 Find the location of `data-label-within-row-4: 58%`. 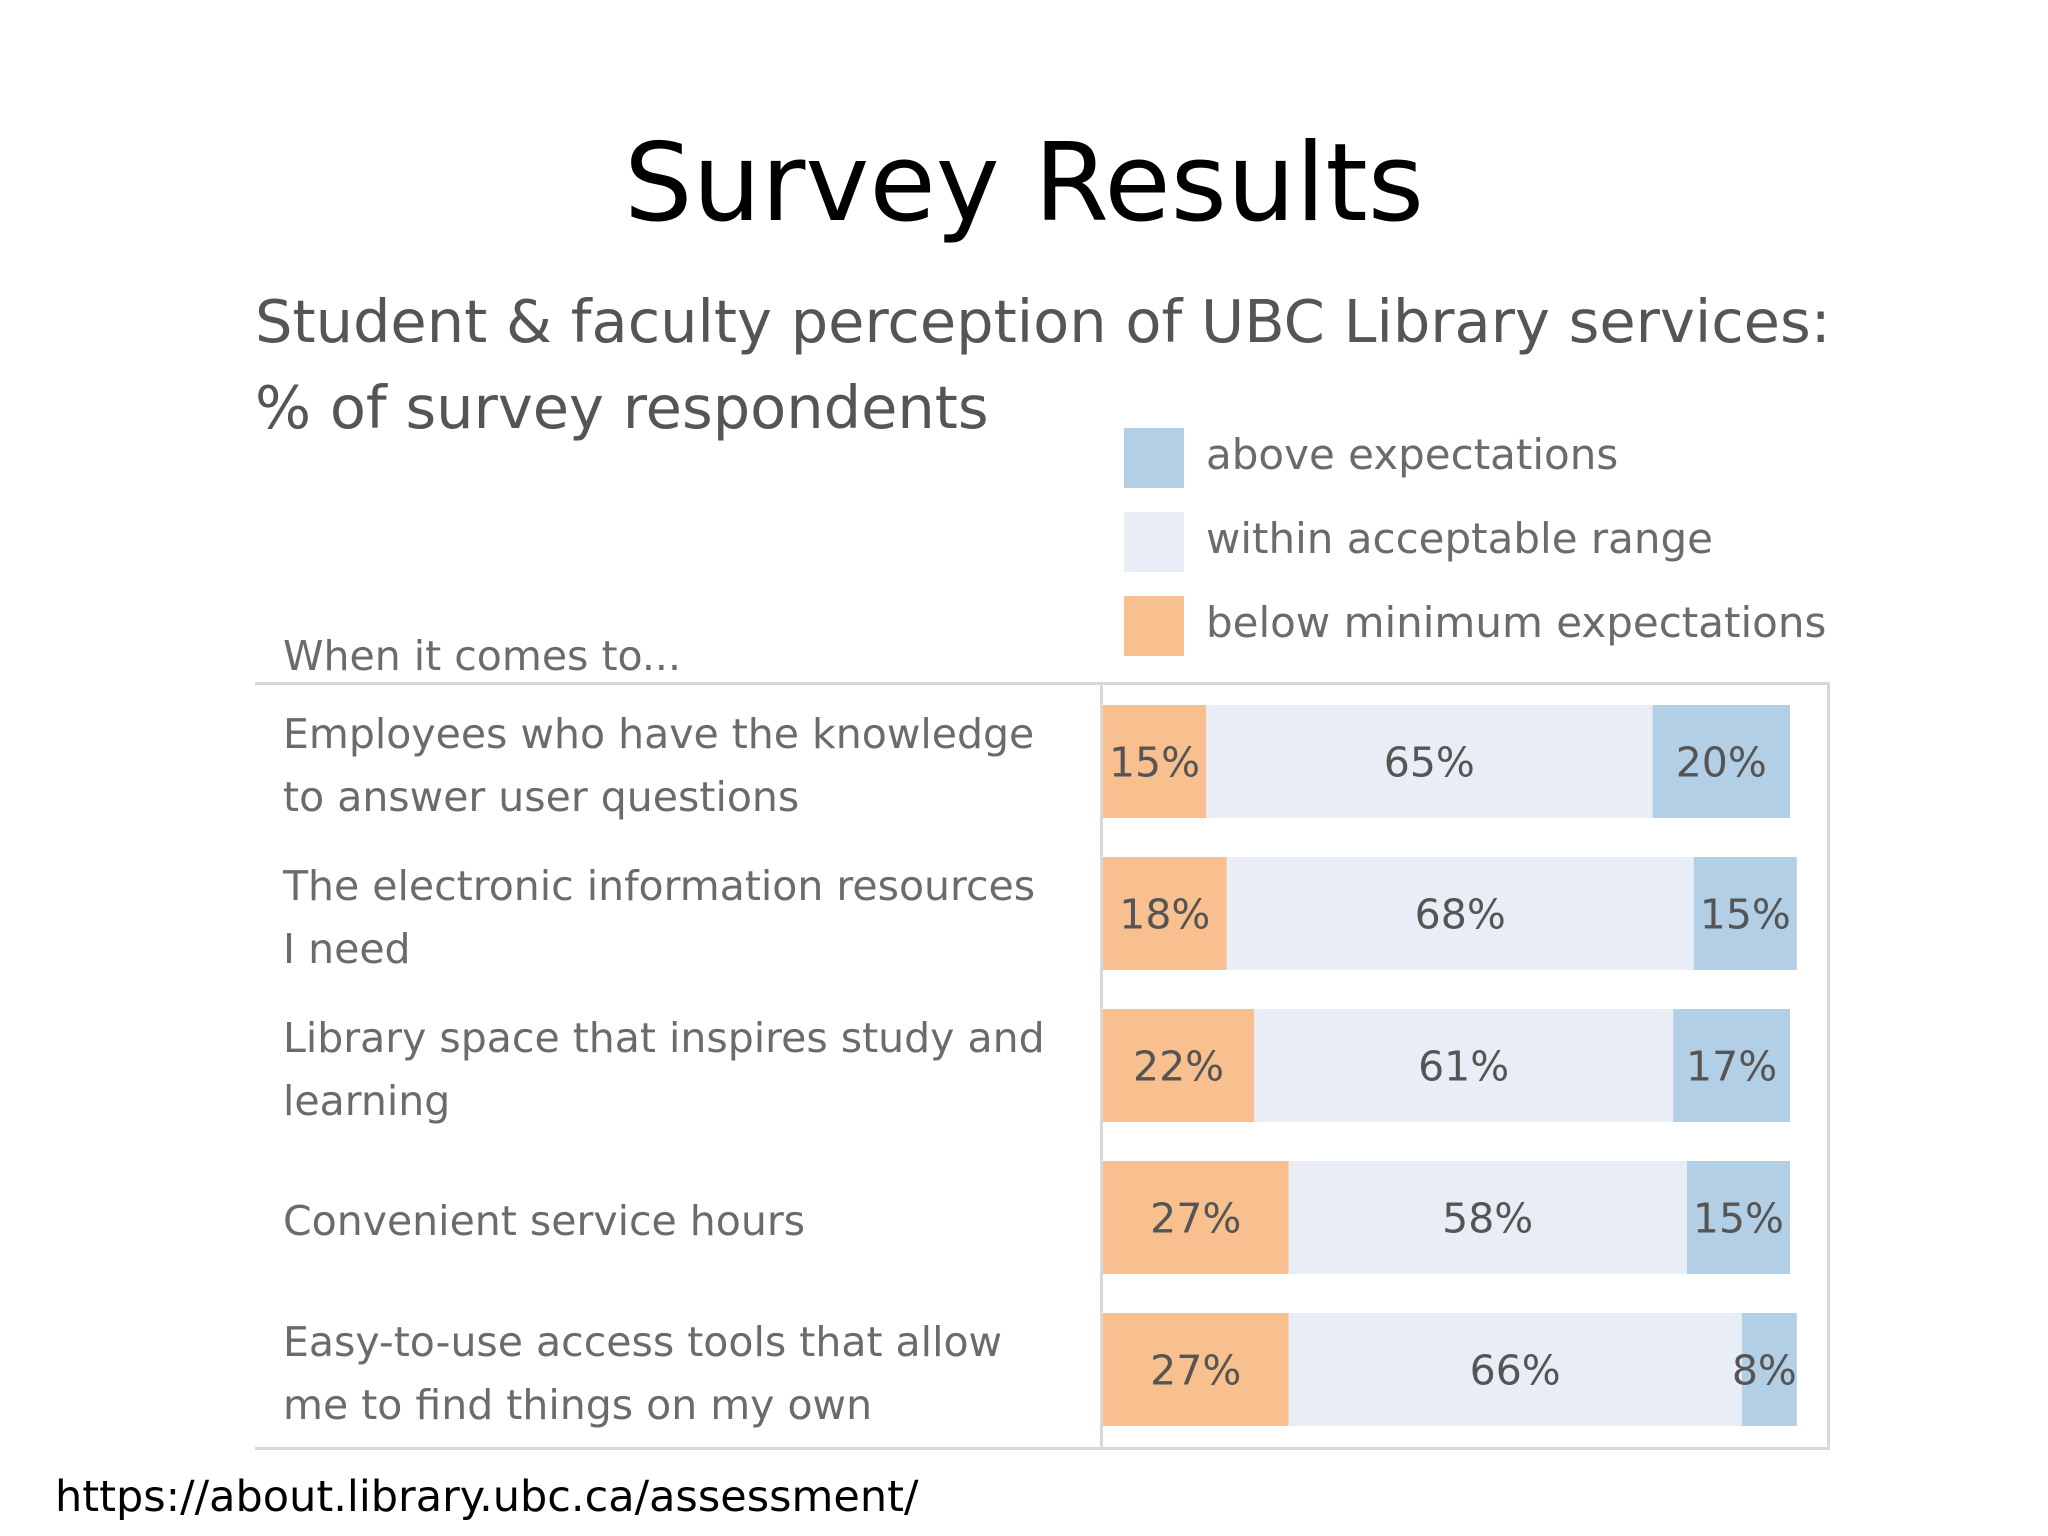

data-label-within-row-4: 58% is located at coordinates (1487, 1219).